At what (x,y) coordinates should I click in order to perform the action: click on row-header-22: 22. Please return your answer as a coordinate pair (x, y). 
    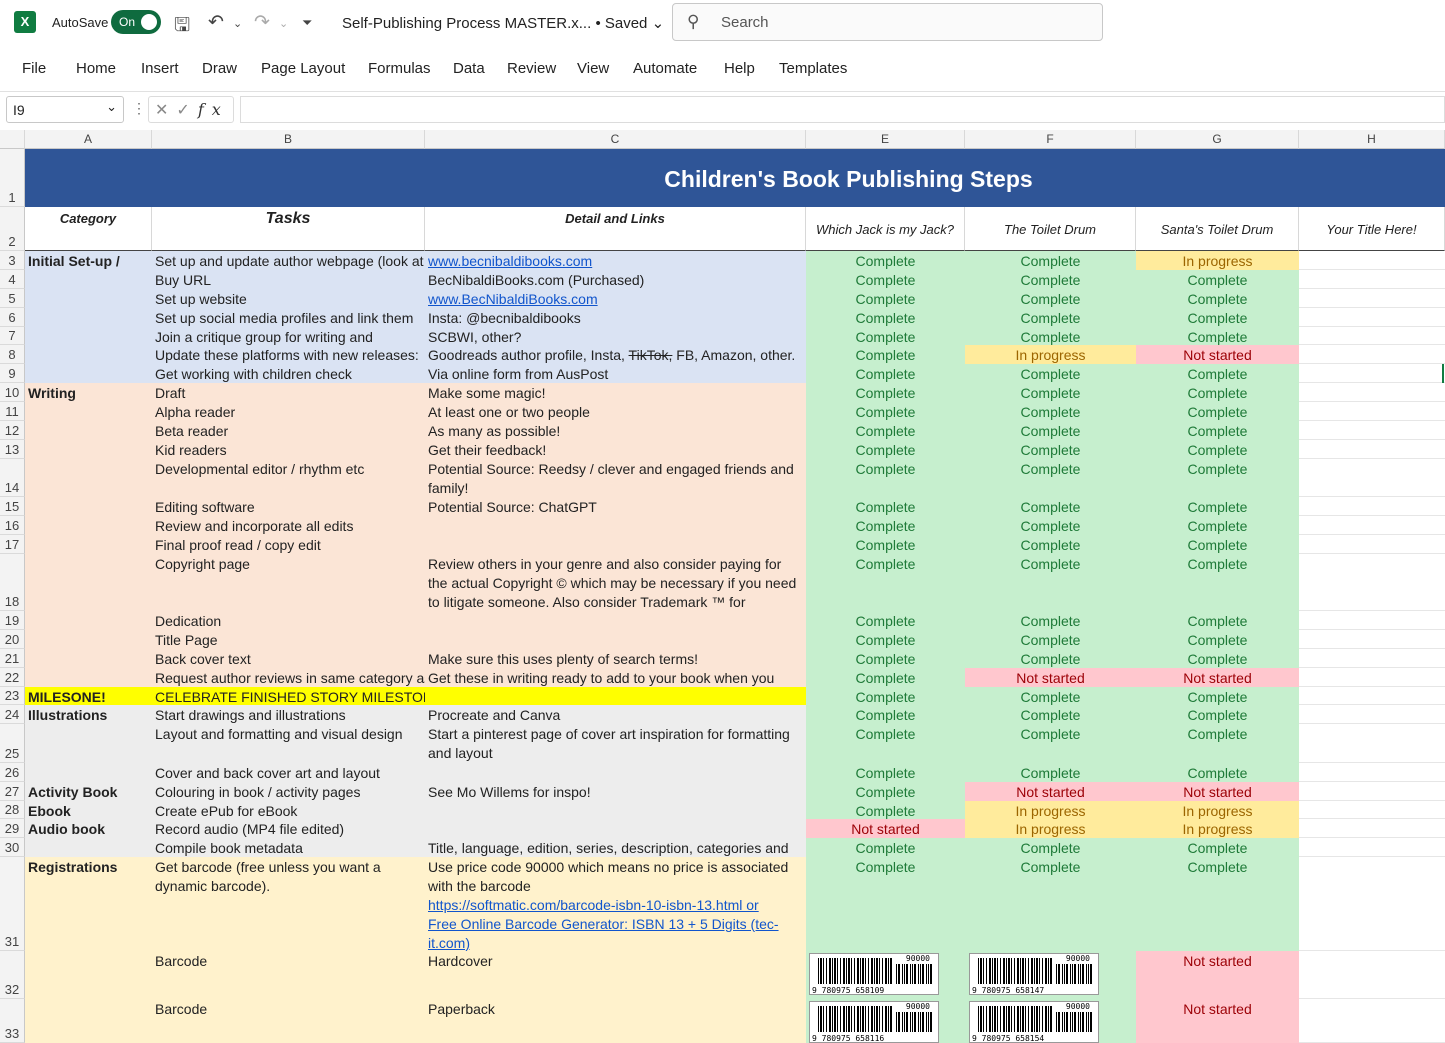
    Looking at the image, I should click on (12, 677).